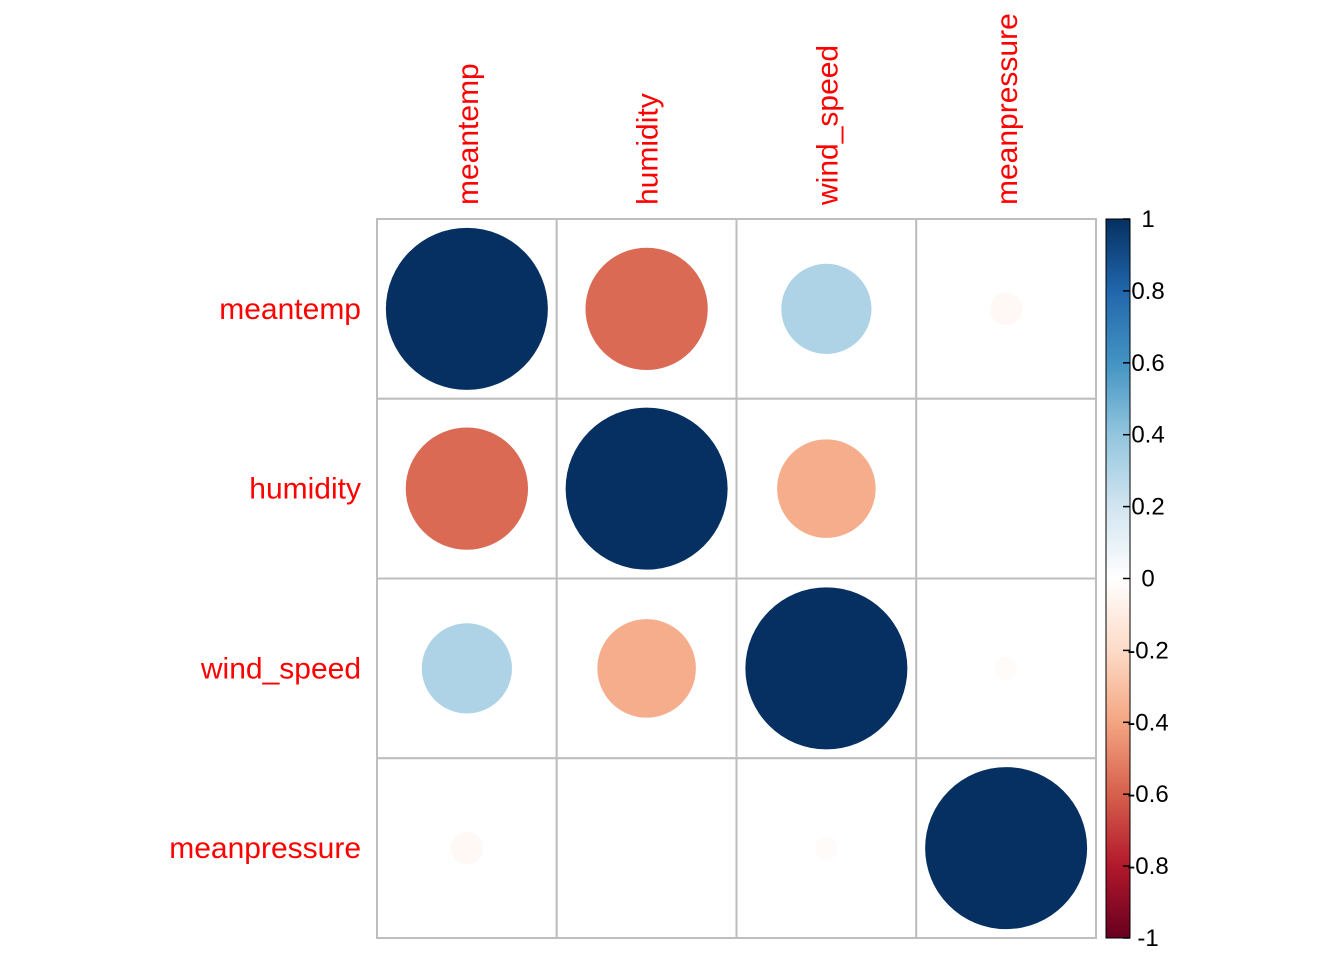  Describe the element at coordinates (1147, 866) in the screenshot. I see `colorbar-tick-label: -0.8` at that location.